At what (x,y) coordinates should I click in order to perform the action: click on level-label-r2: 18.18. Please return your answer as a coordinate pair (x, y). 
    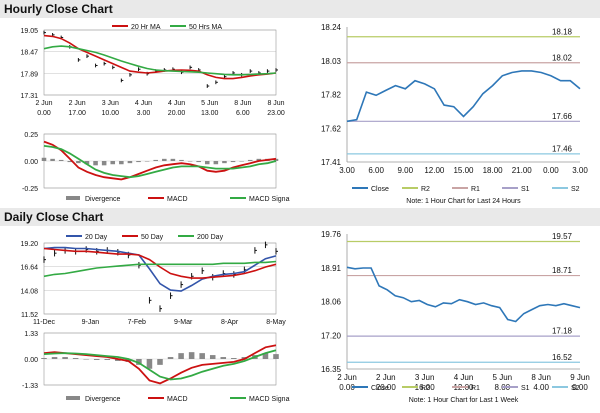
    Looking at the image, I should click on (562, 31).